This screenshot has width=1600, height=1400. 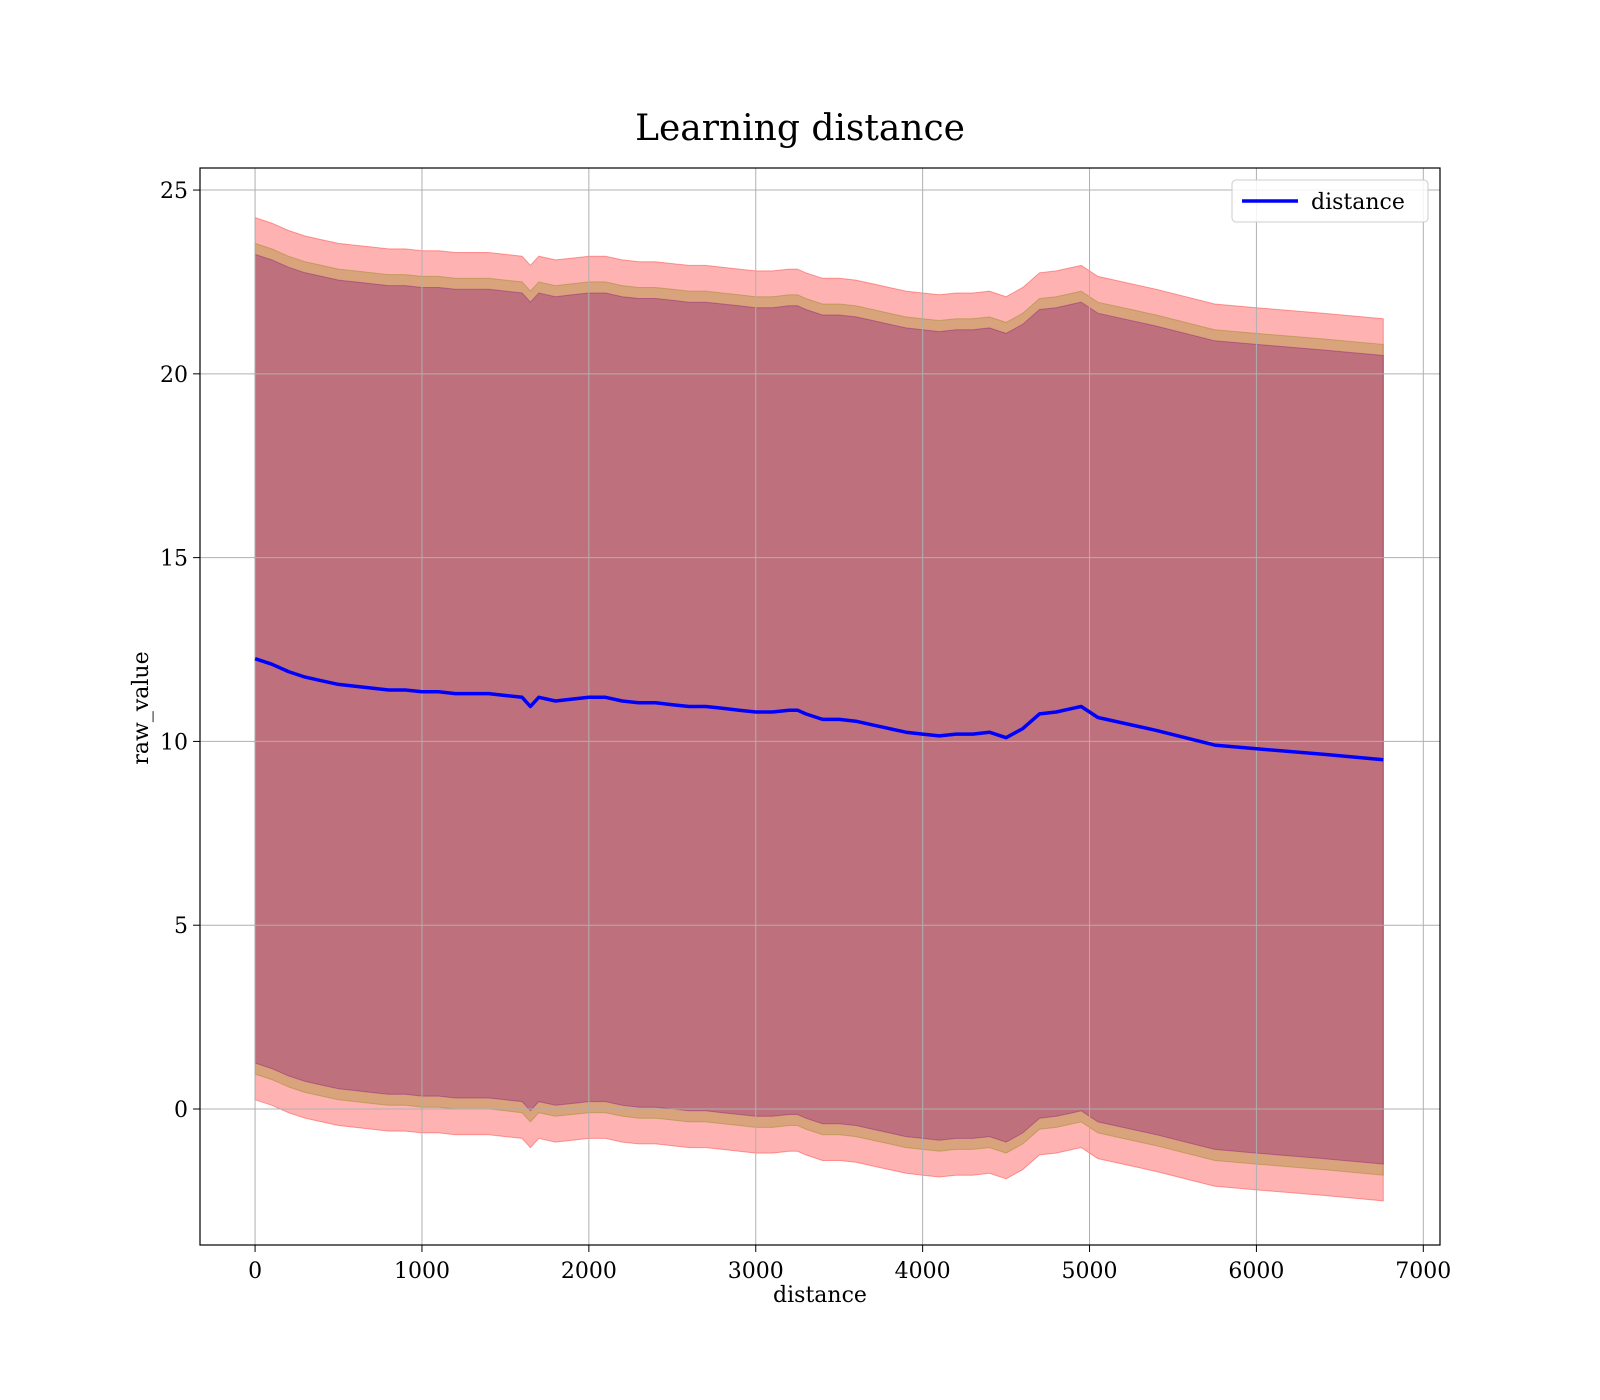 I want to click on x-axis-label: distance, so click(x=820, y=1295).